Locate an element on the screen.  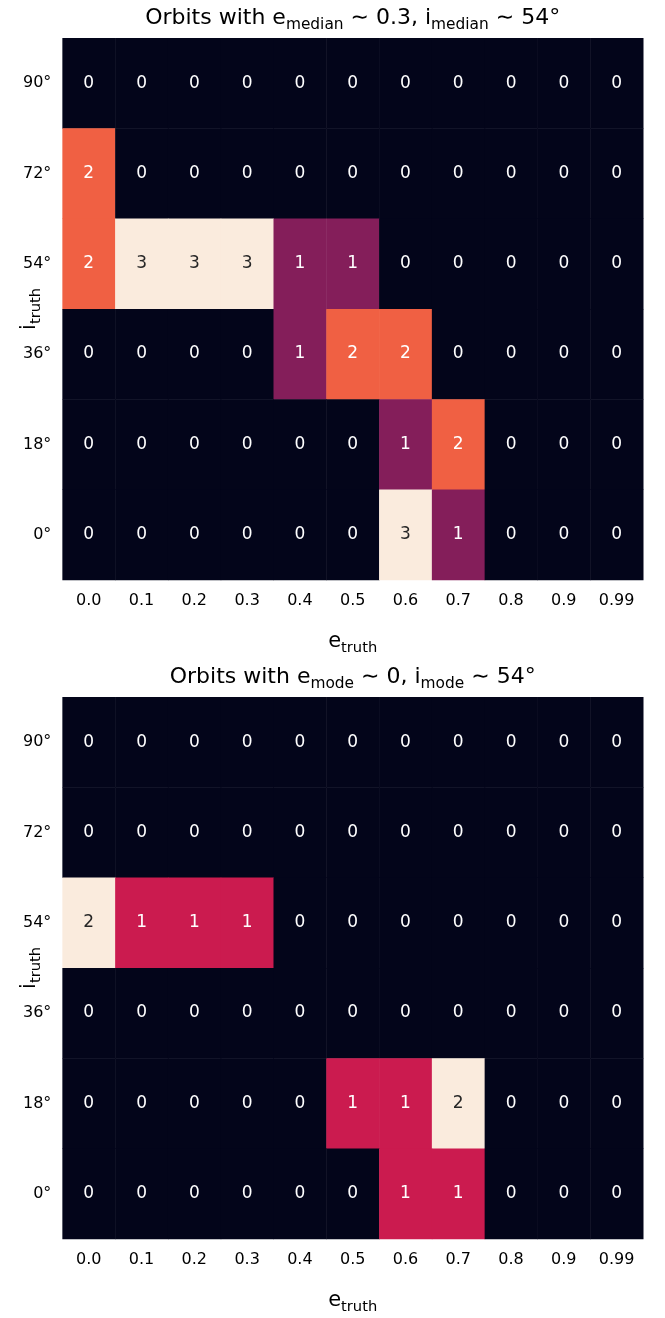
x-tick-label: 0.99 is located at coordinates (616, 1258).